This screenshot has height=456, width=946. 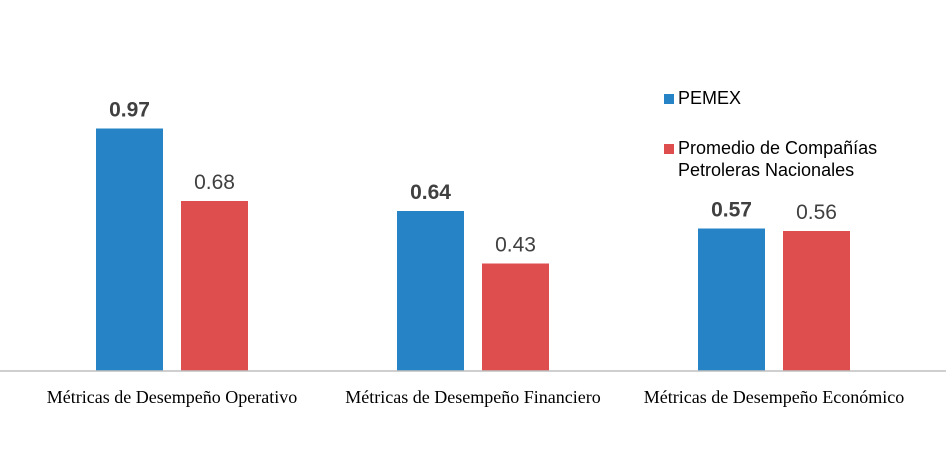 What do you see at coordinates (774, 397) in the screenshot?
I see `category-label-2: Métricas de Desempeño Económico` at bounding box center [774, 397].